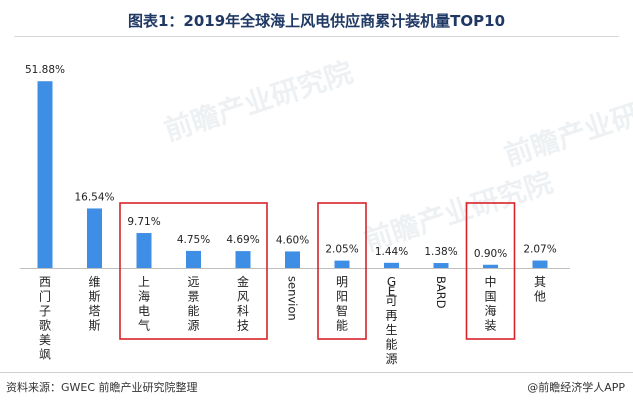  Describe the element at coordinates (539, 250) in the screenshot. I see `data-label: 2.07%` at that location.